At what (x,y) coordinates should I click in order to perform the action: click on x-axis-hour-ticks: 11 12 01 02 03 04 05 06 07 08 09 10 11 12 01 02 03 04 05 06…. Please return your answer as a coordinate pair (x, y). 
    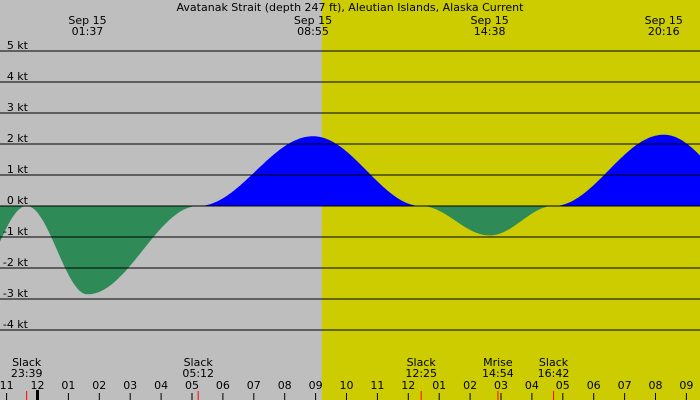
    Looking at the image, I should click on (346, 389).